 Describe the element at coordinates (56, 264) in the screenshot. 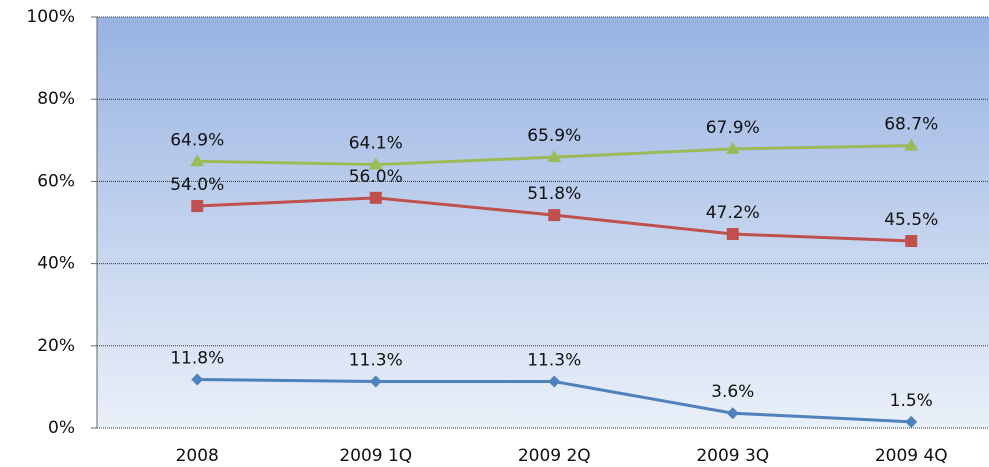

I see `y-tick-label: 40%` at that location.